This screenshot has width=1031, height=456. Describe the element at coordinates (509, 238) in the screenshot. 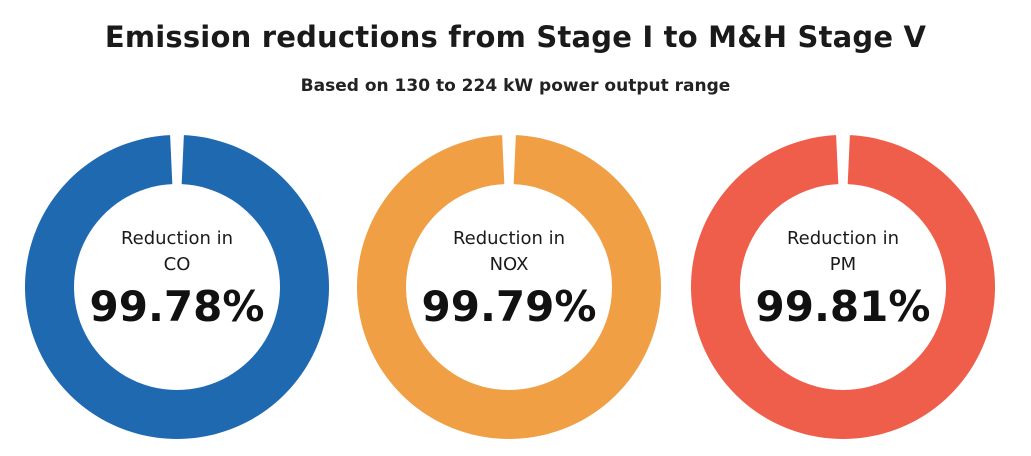

I see `donut-nox-label-line1: Reduction in` at that location.